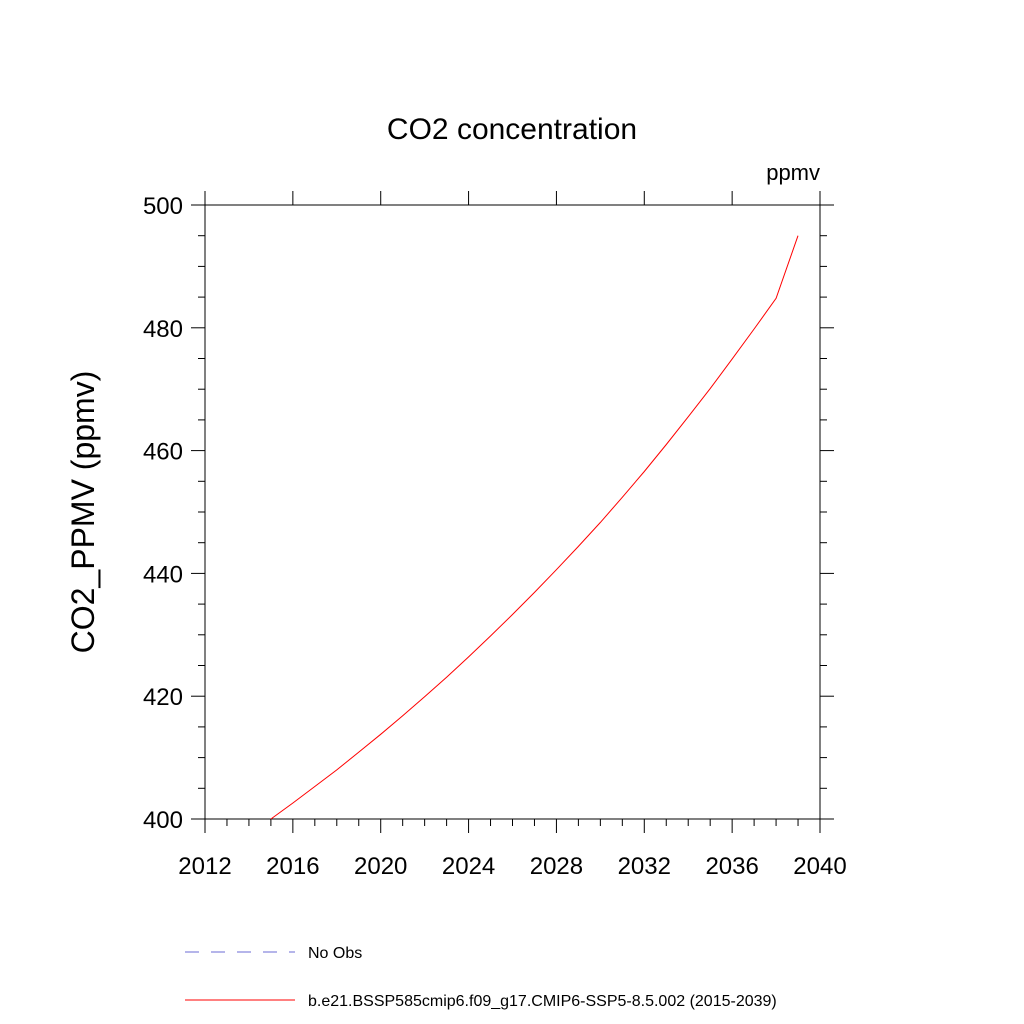  Describe the element at coordinates (163, 452) in the screenshot. I see `y-tick-label: 460` at that location.